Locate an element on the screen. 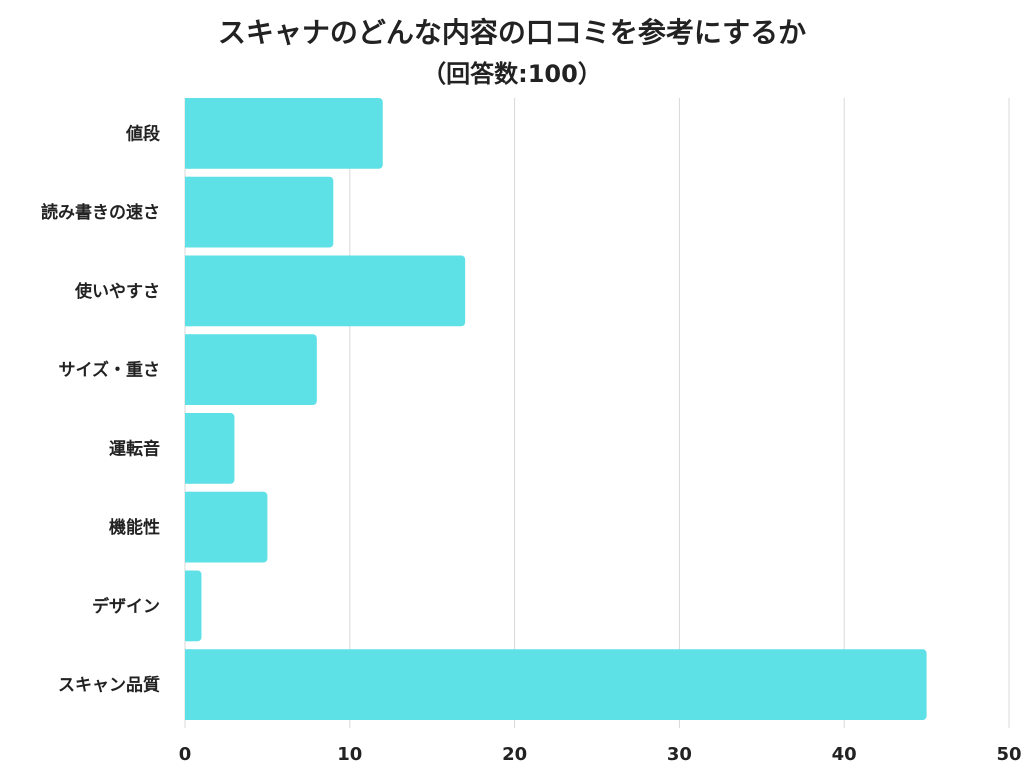 The height and width of the screenshot is (768, 1024). chart-title: スキャナのどんな内容の口コミを参考にするか is located at coordinates (512, 32).